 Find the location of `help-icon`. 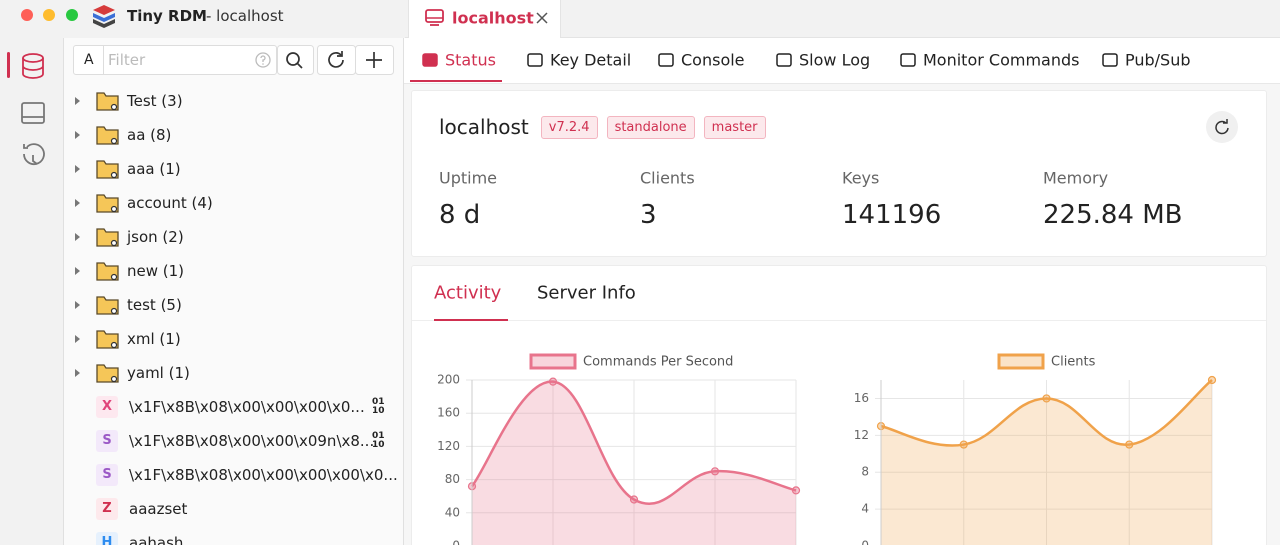

help-icon is located at coordinates (263, 60).